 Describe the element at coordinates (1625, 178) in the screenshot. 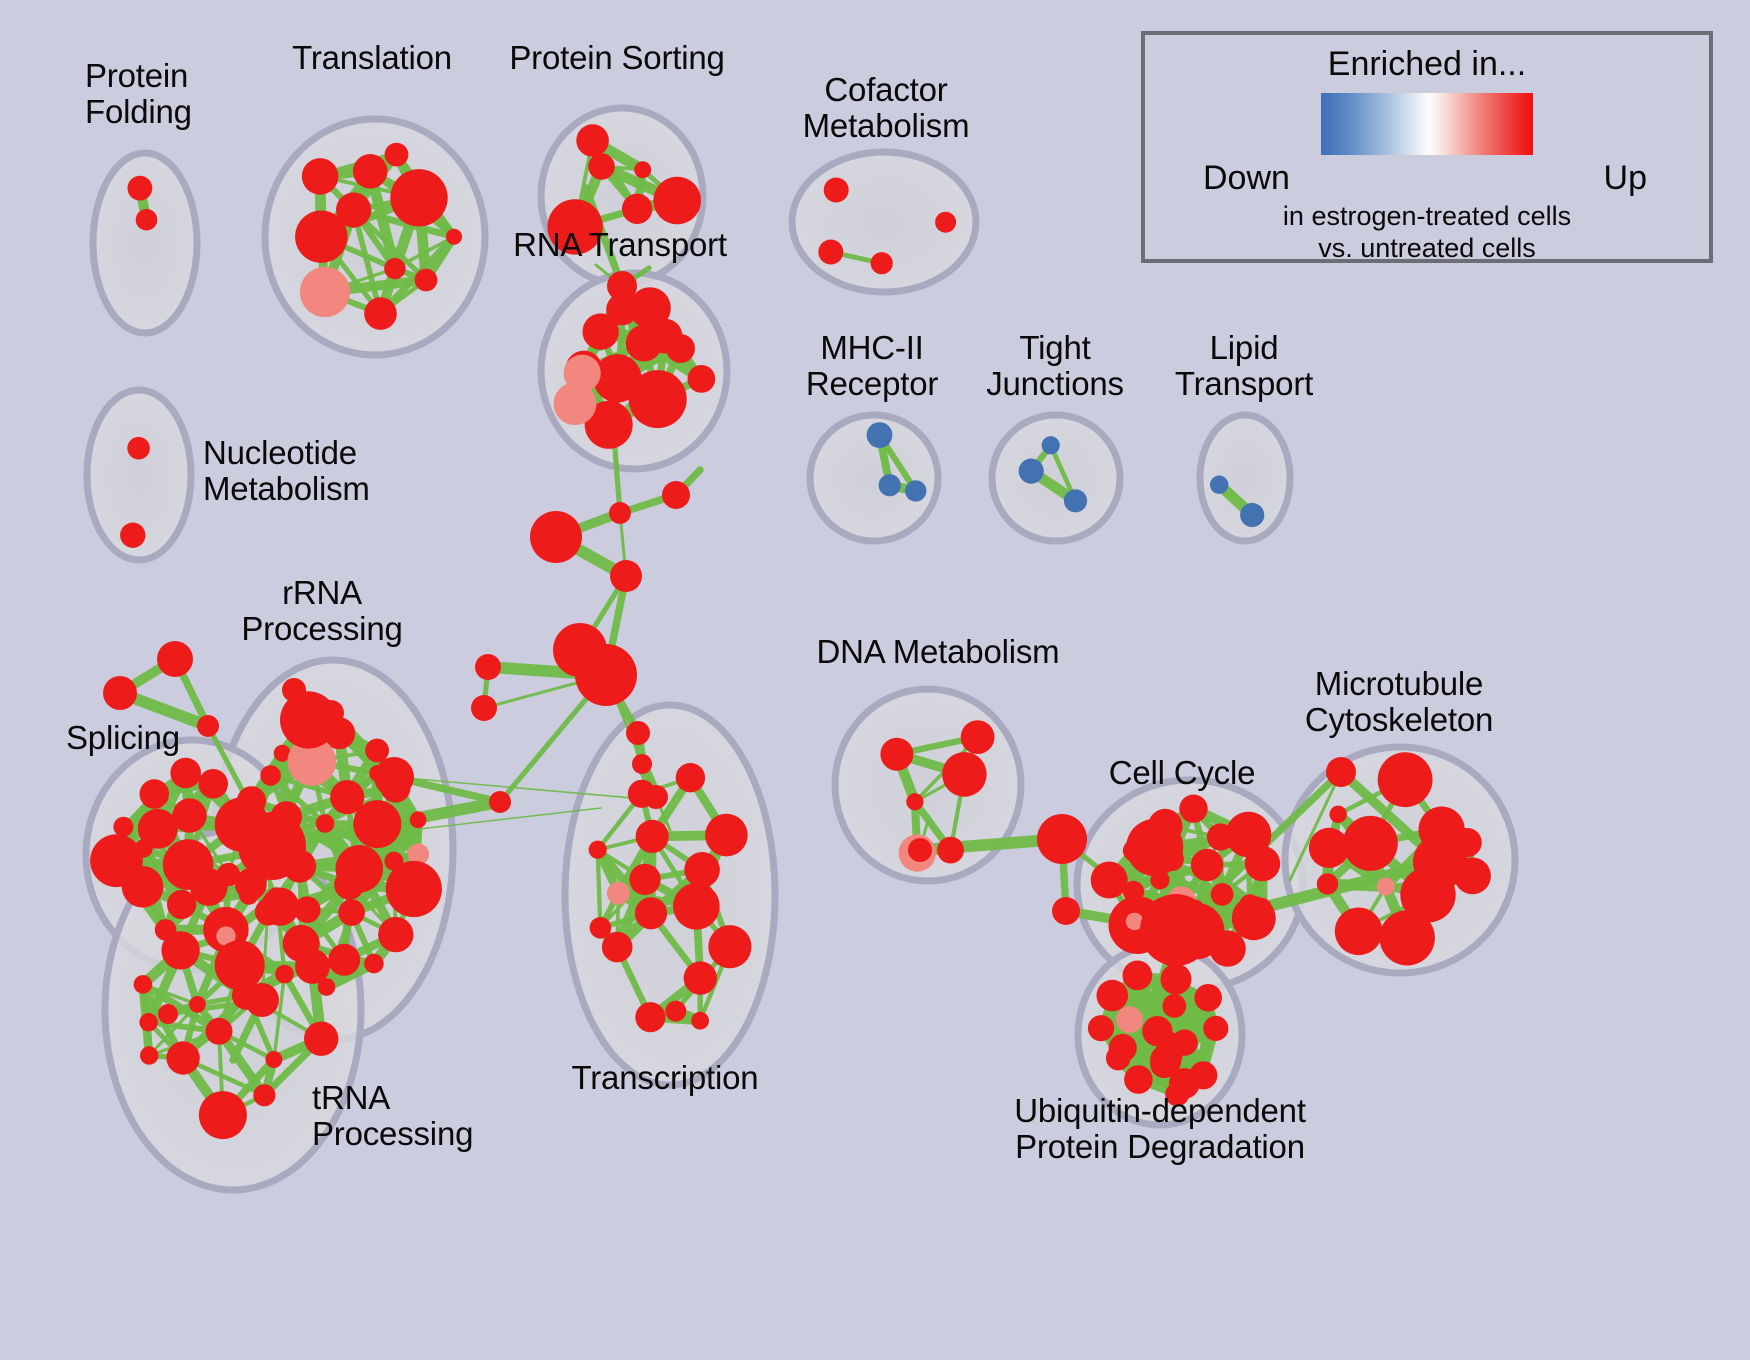

I see `legend-up-label: Up` at that location.